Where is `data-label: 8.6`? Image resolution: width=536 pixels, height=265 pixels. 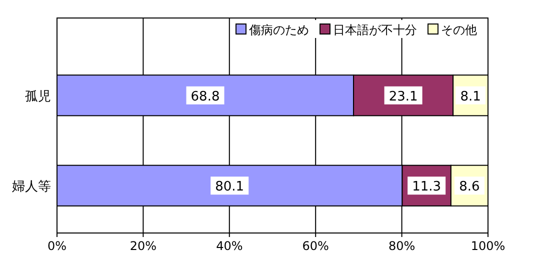
data-label: 8.6 is located at coordinates (469, 187).